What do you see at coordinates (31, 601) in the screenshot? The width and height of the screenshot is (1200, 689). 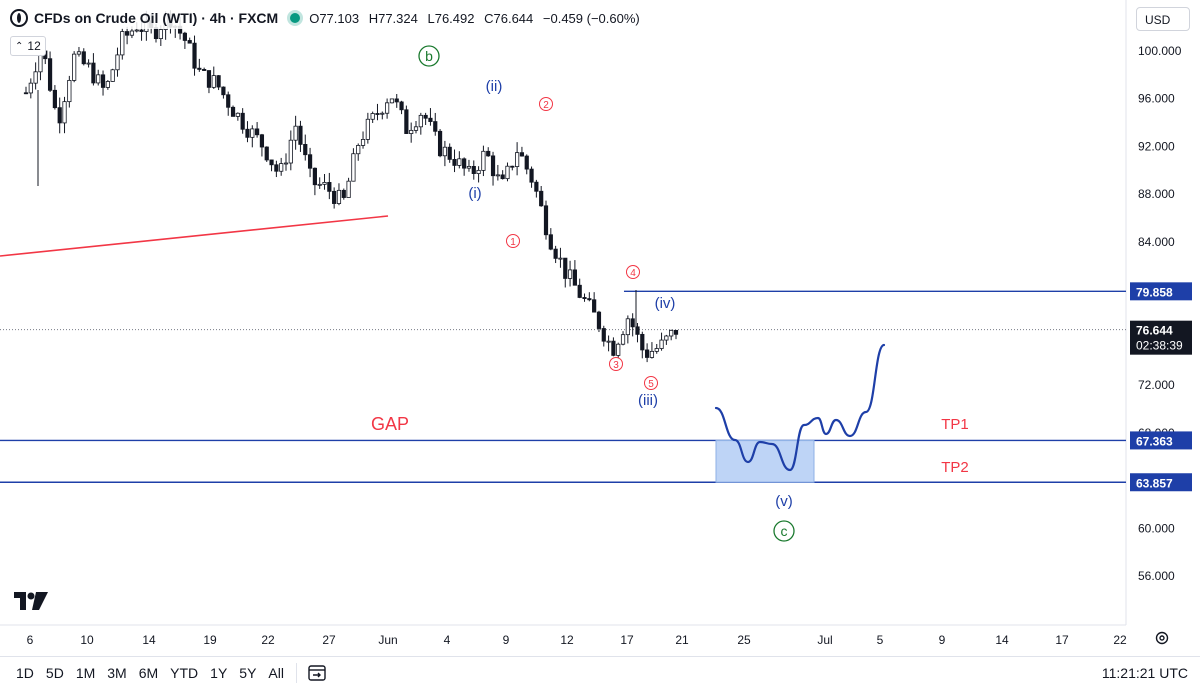 I see `tradingview-logo-icon` at bounding box center [31, 601].